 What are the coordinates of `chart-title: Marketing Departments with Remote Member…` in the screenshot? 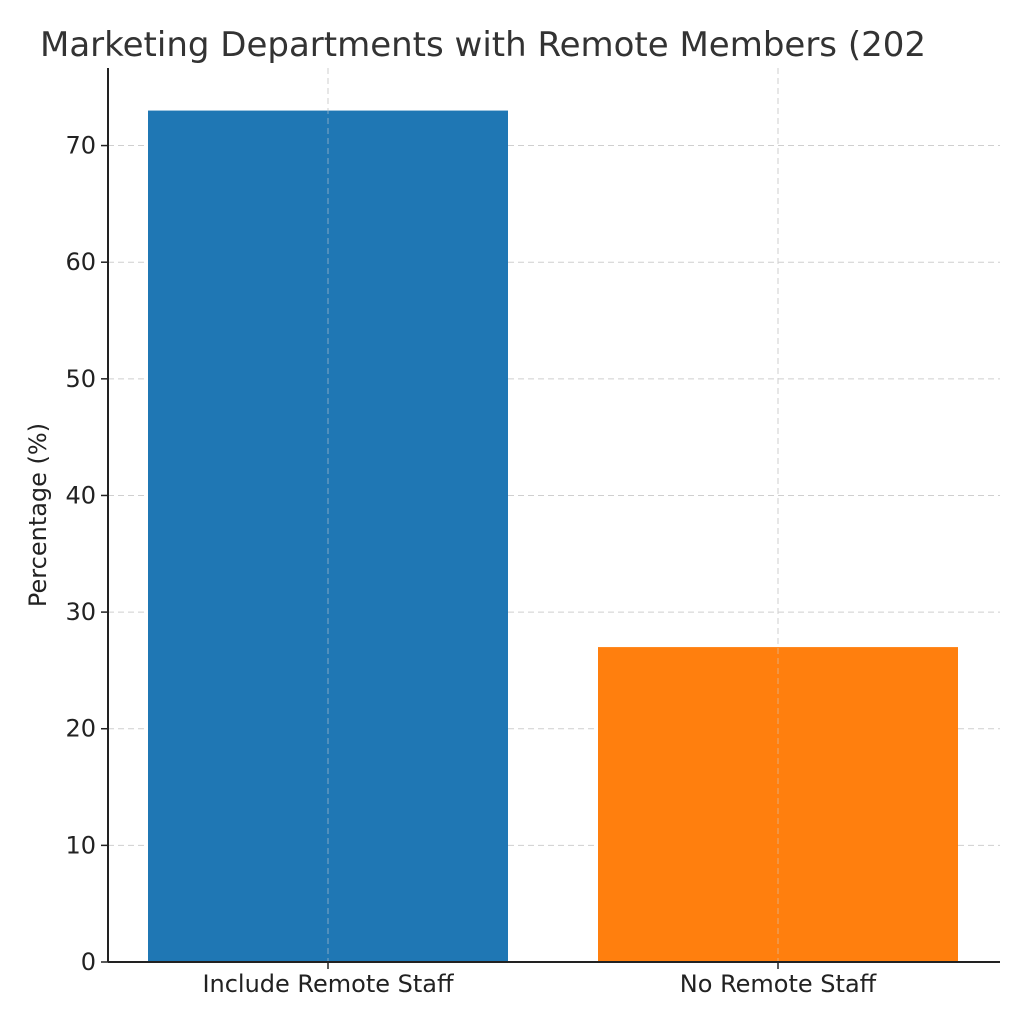 It's located at (483, 45).